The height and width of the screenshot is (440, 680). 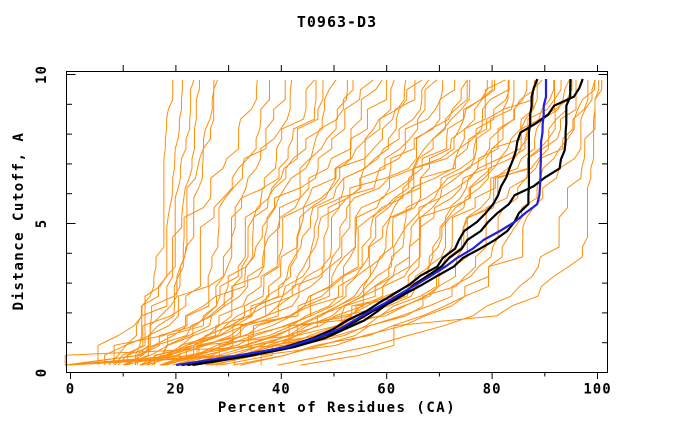 I want to click on x-axis-label: Percent of Residues (CA), so click(x=337, y=408).